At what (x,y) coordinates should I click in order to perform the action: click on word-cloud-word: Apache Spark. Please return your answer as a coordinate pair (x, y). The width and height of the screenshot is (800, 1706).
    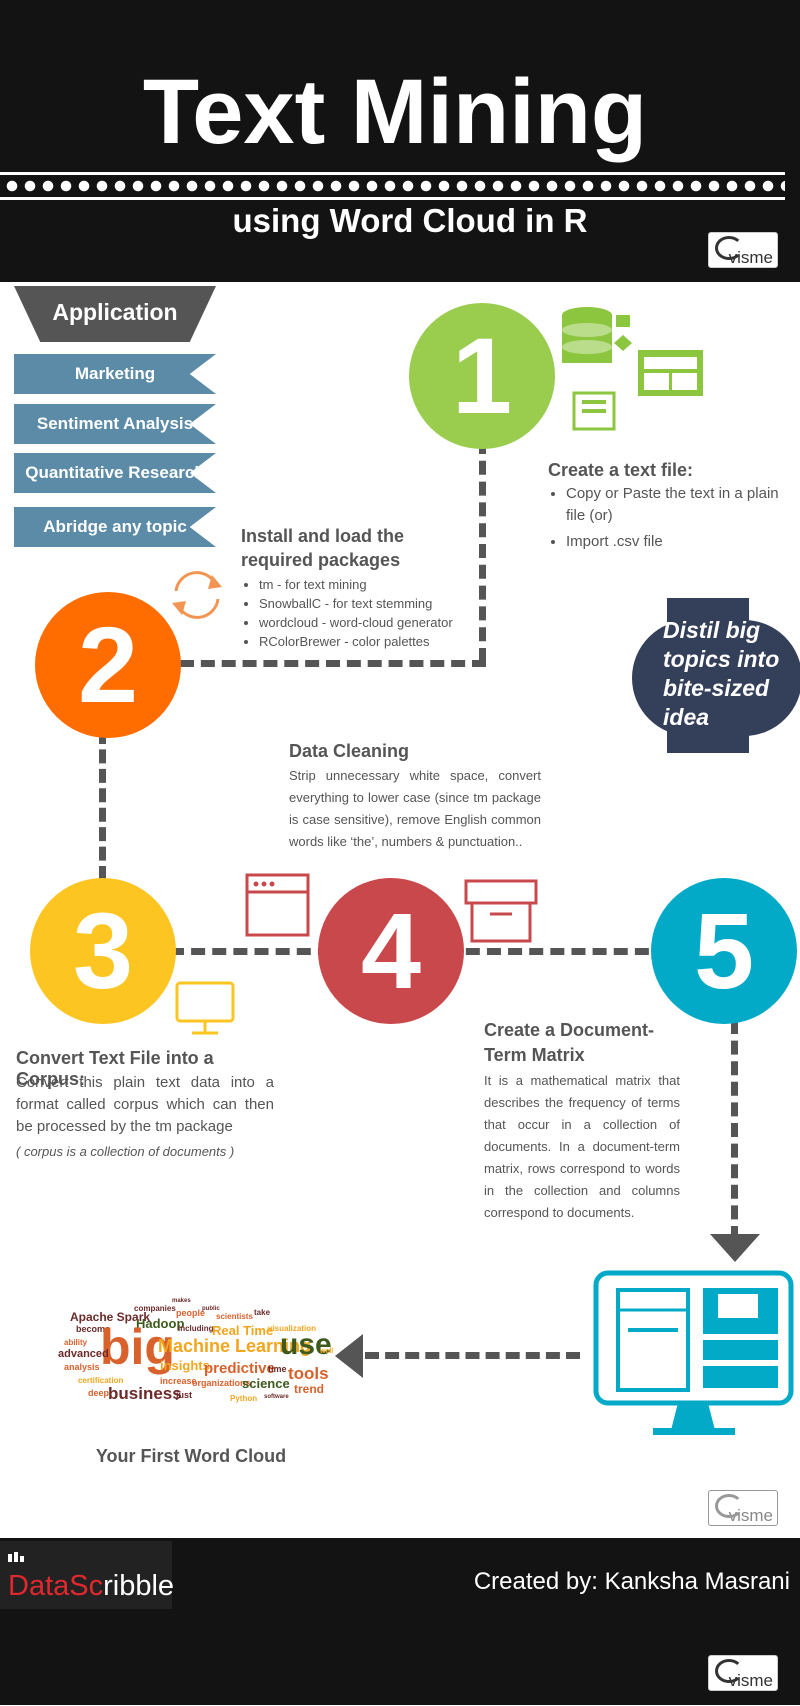
    Looking at the image, I should click on (110, 1317).